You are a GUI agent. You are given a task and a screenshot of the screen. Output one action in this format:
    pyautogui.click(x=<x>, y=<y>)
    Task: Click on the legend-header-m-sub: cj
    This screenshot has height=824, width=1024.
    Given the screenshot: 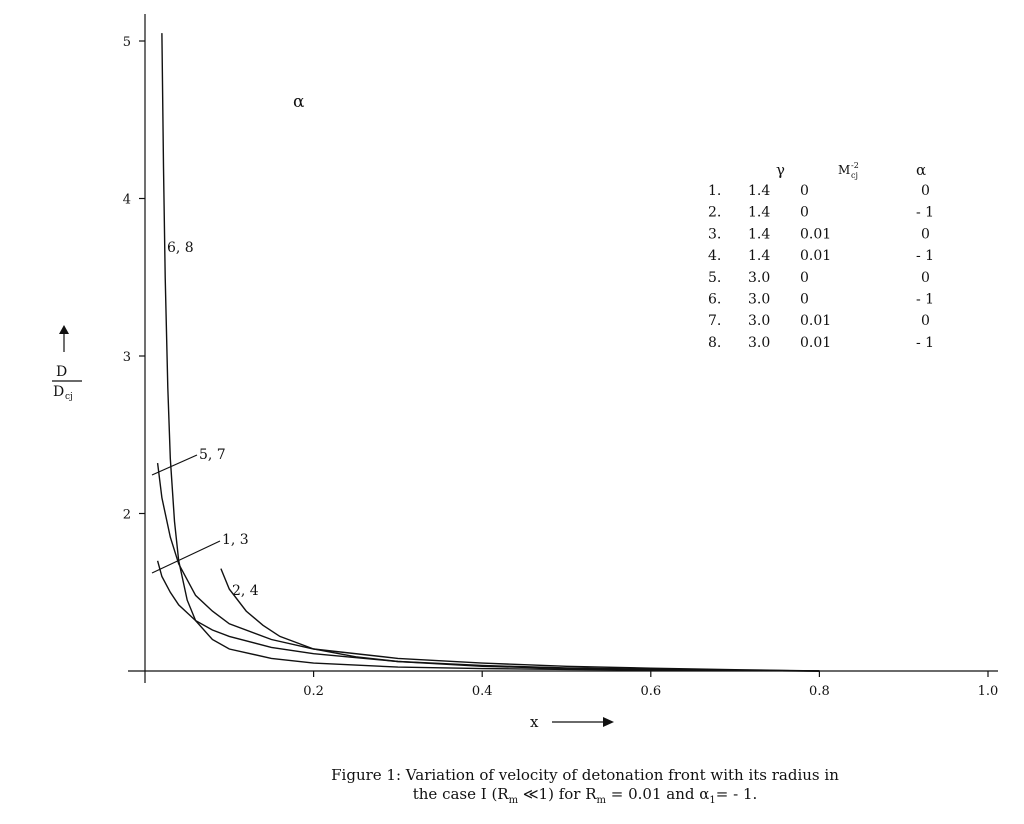 What is the action you would take?
    pyautogui.click(x=854, y=175)
    